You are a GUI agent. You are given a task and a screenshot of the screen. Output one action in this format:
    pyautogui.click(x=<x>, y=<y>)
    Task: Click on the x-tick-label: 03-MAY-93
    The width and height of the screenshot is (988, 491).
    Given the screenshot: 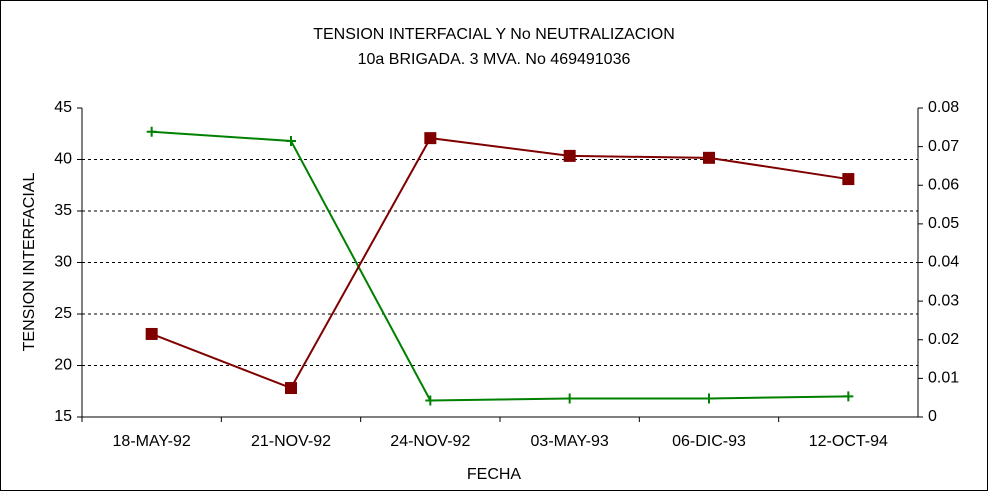 What is the action you would take?
    pyautogui.click(x=570, y=441)
    